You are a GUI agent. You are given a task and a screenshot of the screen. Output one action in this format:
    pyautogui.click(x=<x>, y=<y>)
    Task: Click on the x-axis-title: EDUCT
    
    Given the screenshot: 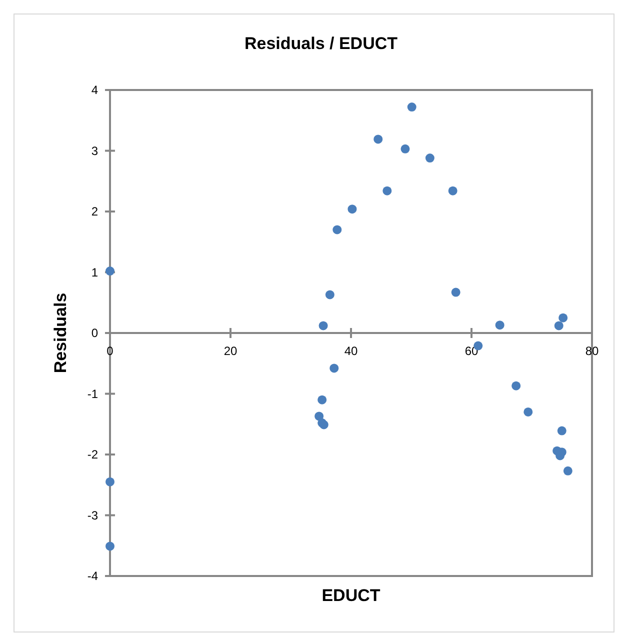 What is the action you would take?
    pyautogui.click(x=351, y=595)
    